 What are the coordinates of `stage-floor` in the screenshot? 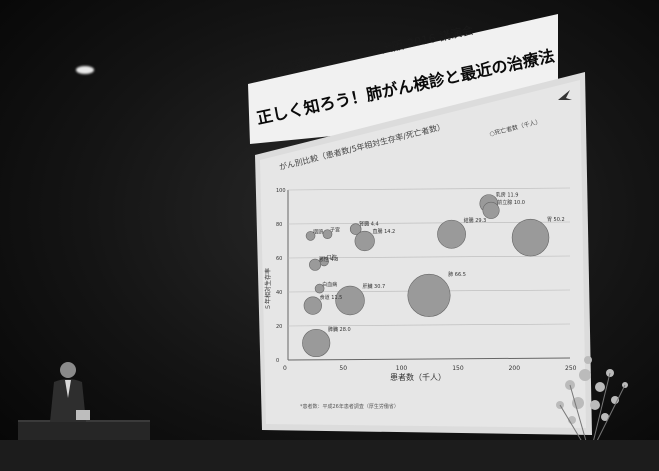 It's located at (329, 455).